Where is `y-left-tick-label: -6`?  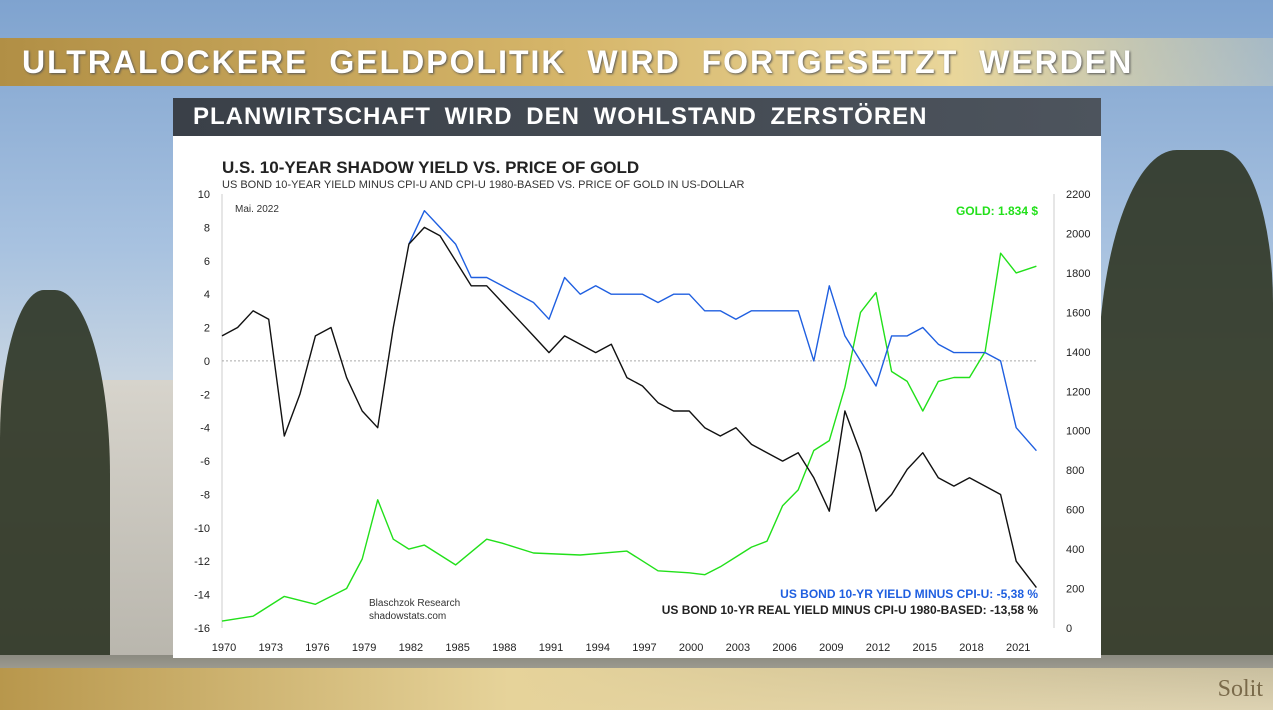
y-left-tick-label: -6 is located at coordinates (205, 462).